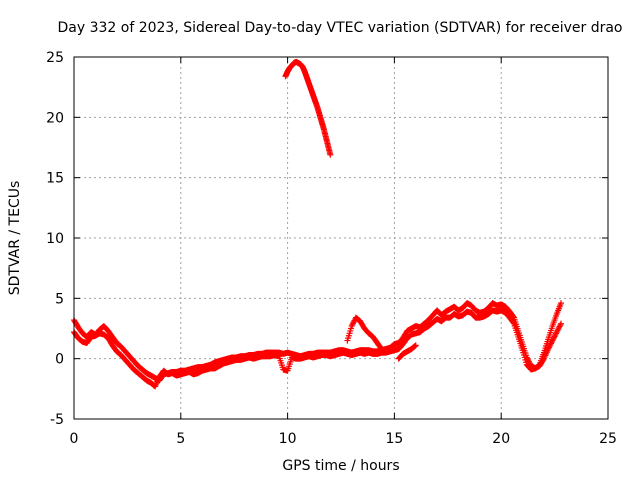 The image size is (640, 480). Describe the element at coordinates (407, 352) in the screenshot. I see `series-bump-15h` at that location.